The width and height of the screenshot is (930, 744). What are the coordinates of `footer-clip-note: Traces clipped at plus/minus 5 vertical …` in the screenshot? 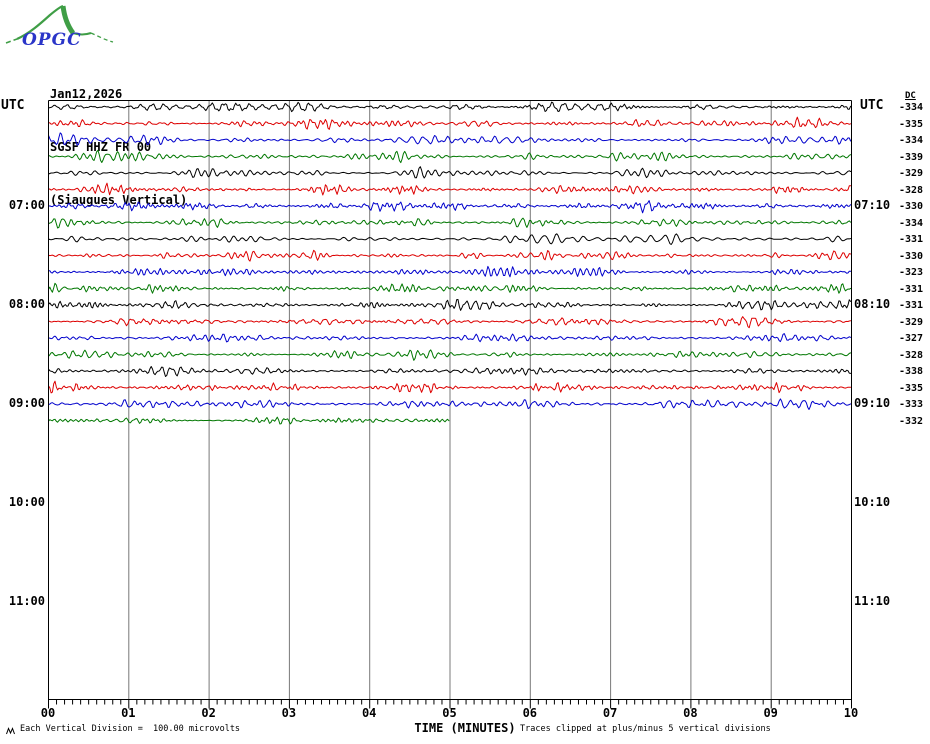 It's located at (645, 729).